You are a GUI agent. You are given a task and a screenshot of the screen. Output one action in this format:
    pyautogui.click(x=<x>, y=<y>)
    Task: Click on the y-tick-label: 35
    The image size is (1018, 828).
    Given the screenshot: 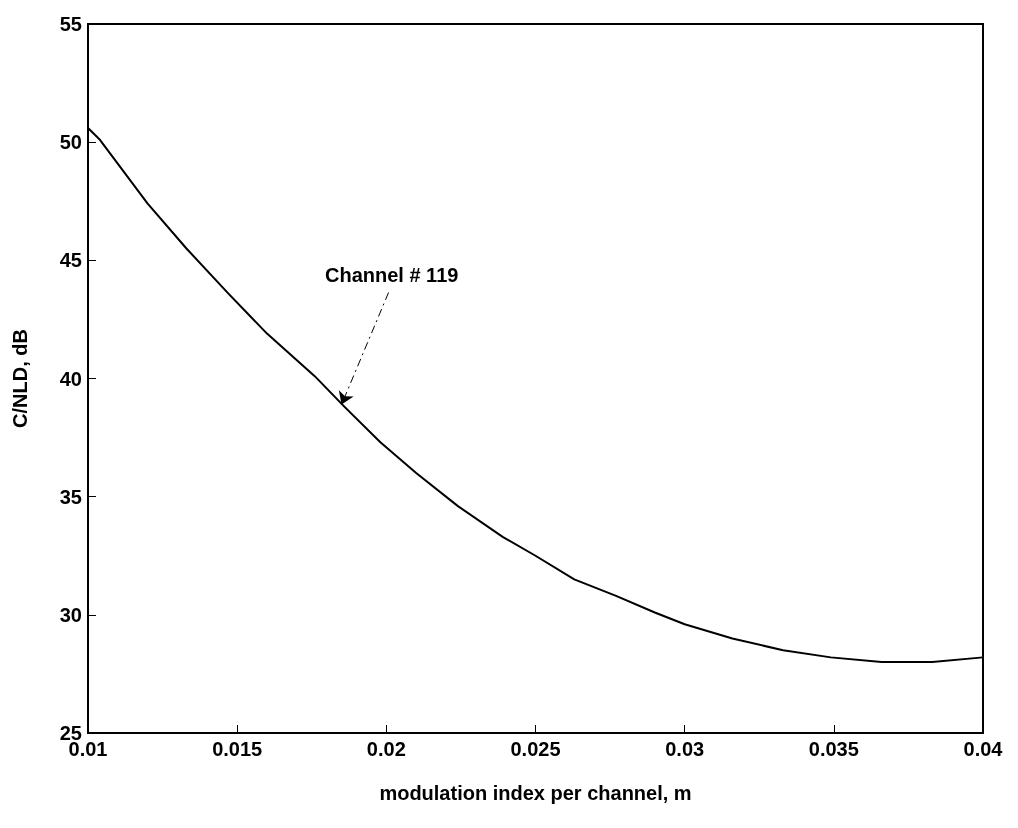 What is the action you would take?
    pyautogui.click(x=70, y=496)
    